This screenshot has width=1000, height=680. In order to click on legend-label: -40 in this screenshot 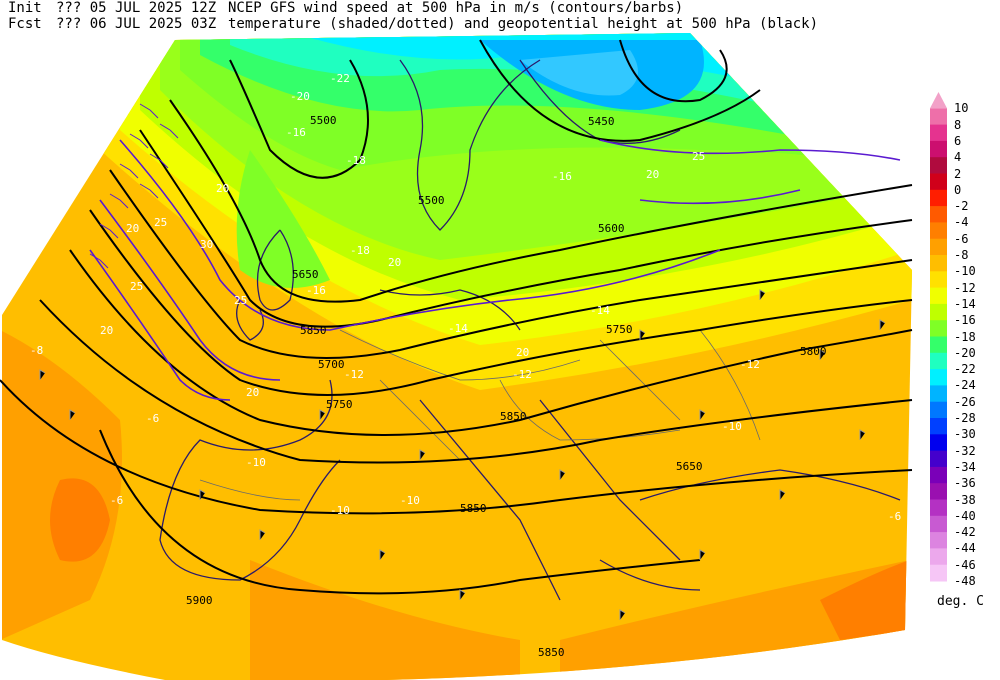, I will do `click(965, 515)`.